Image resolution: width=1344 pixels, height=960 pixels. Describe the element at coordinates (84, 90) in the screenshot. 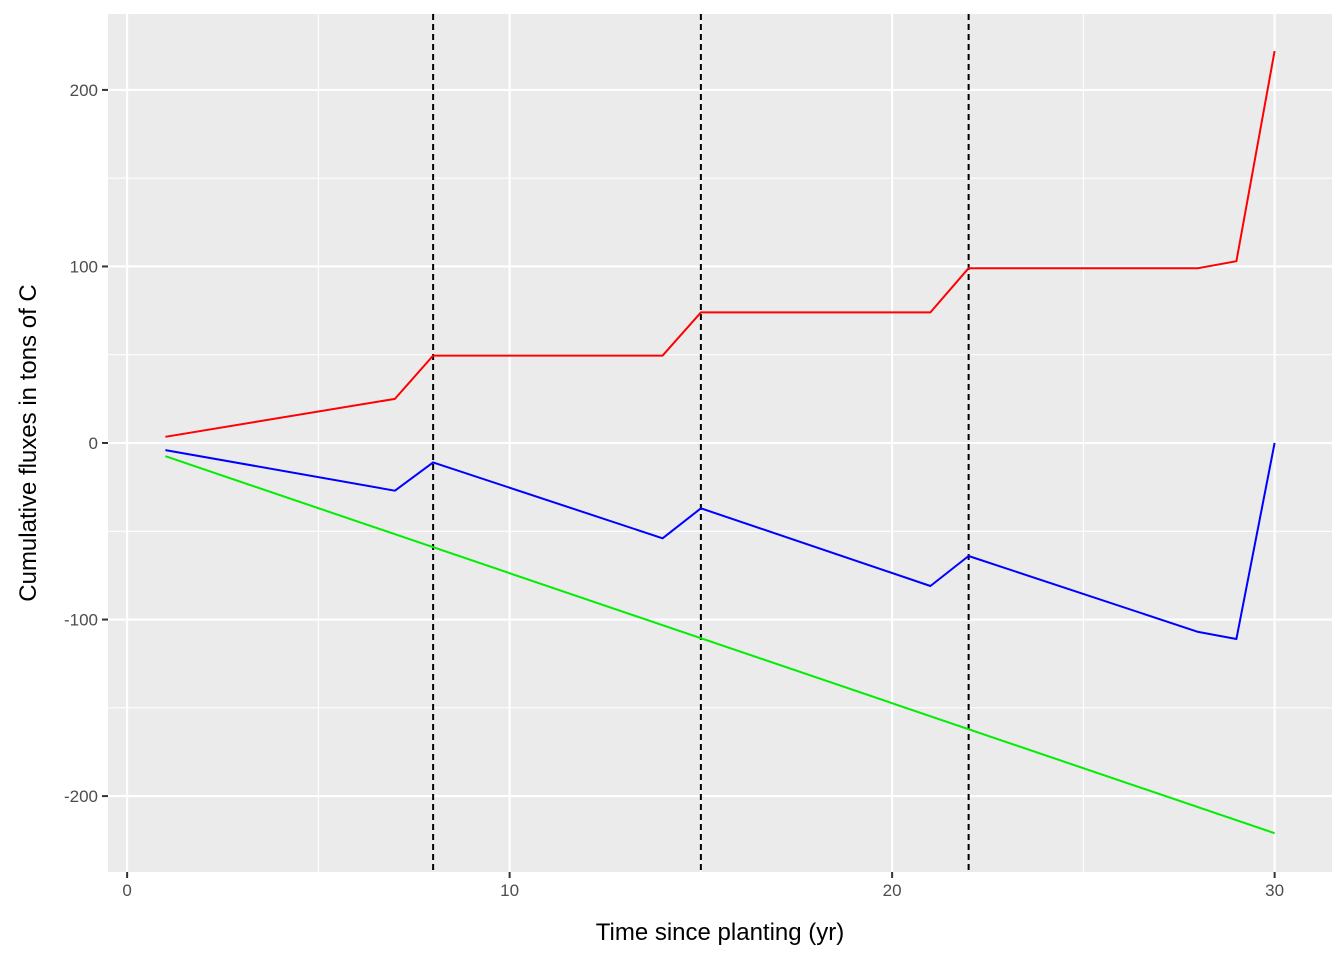

I see `y-tick-label: 200` at that location.